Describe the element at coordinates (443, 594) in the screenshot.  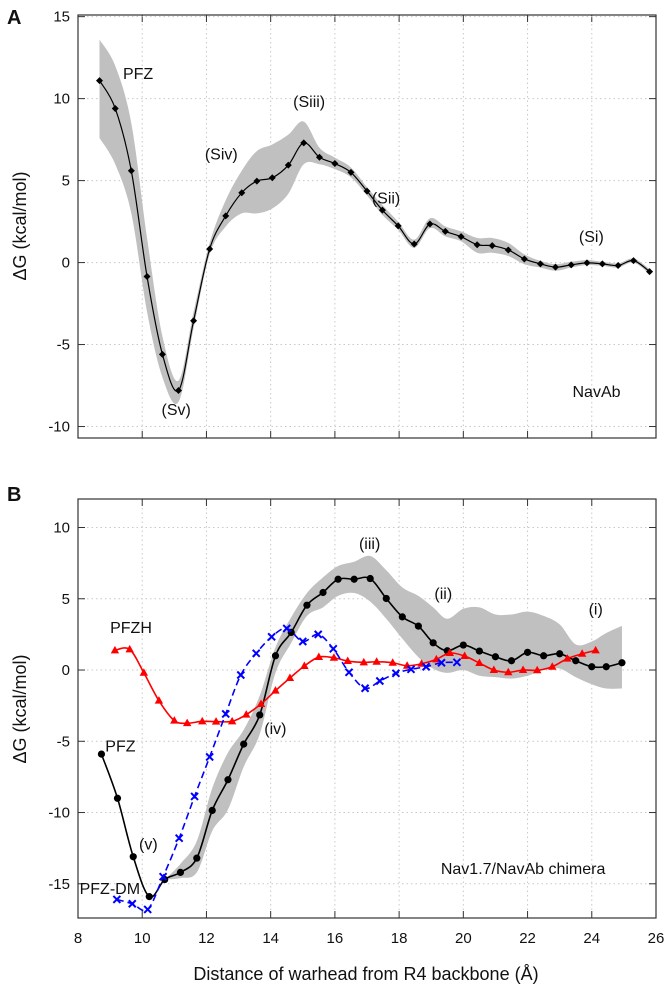
I see `annotation-label: (ii)` at that location.